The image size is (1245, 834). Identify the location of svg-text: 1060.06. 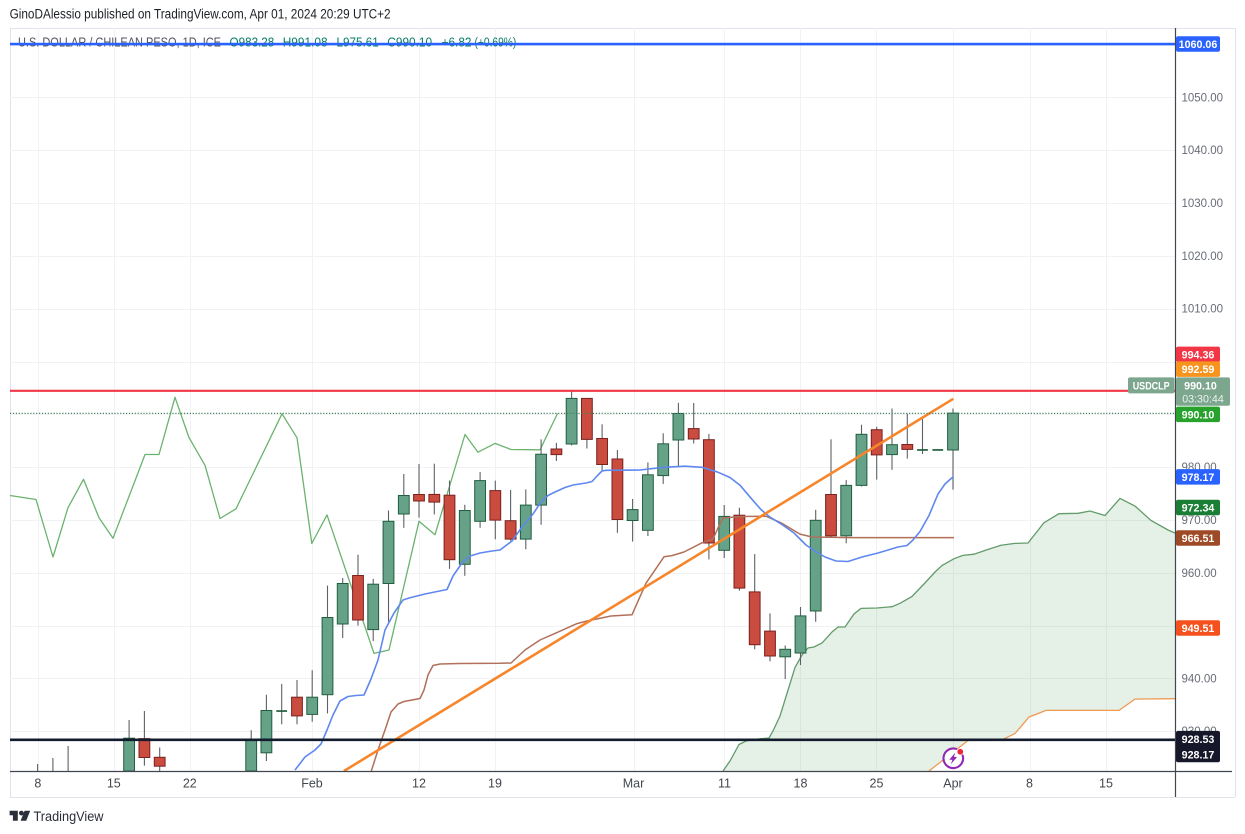
(1198, 45).